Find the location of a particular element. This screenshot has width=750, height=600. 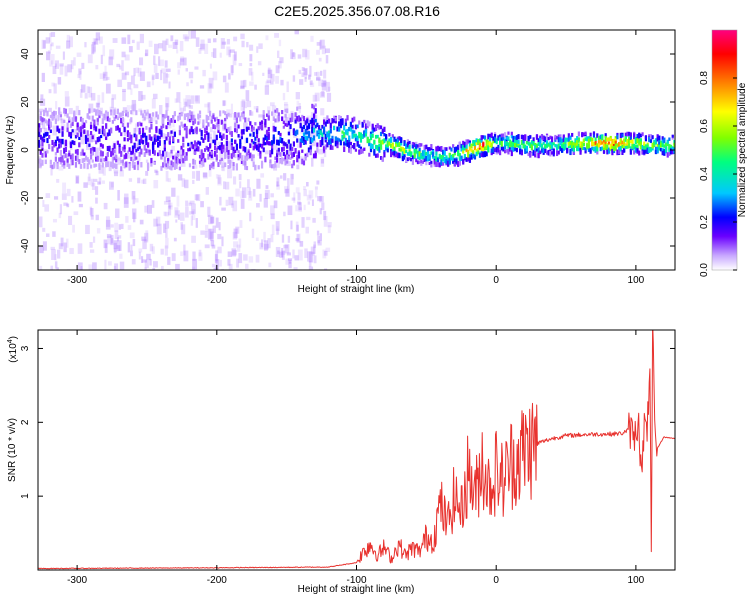

spectrogram-y-tick-label: -40 is located at coordinates (25, 245).